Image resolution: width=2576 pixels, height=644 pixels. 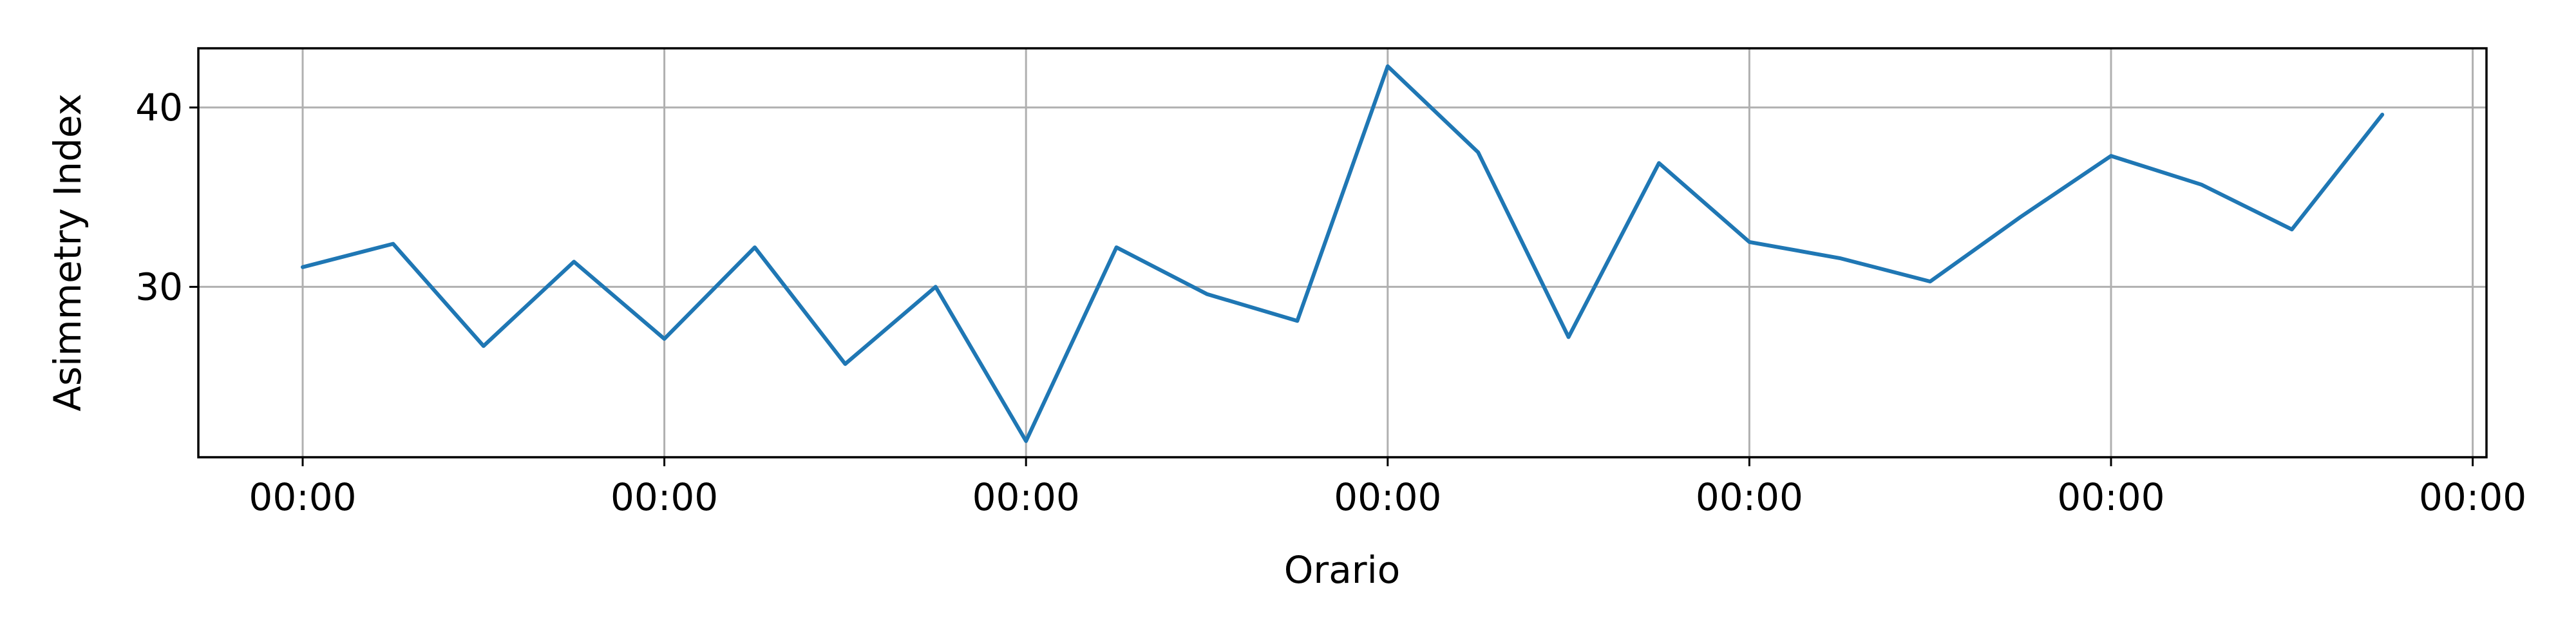 I want to click on y-axis-label: Asimmetry Index, so click(x=68, y=253).